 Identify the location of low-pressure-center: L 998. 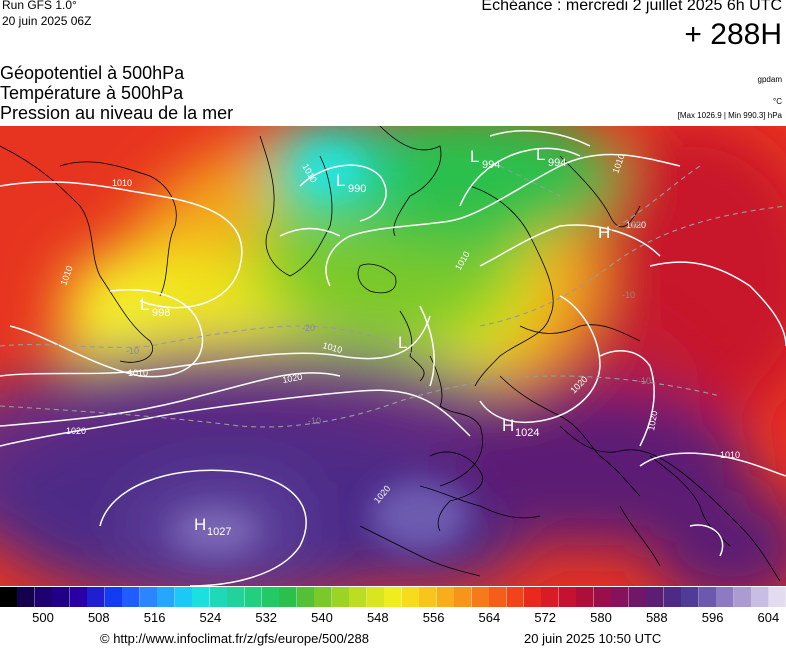
(155, 307).